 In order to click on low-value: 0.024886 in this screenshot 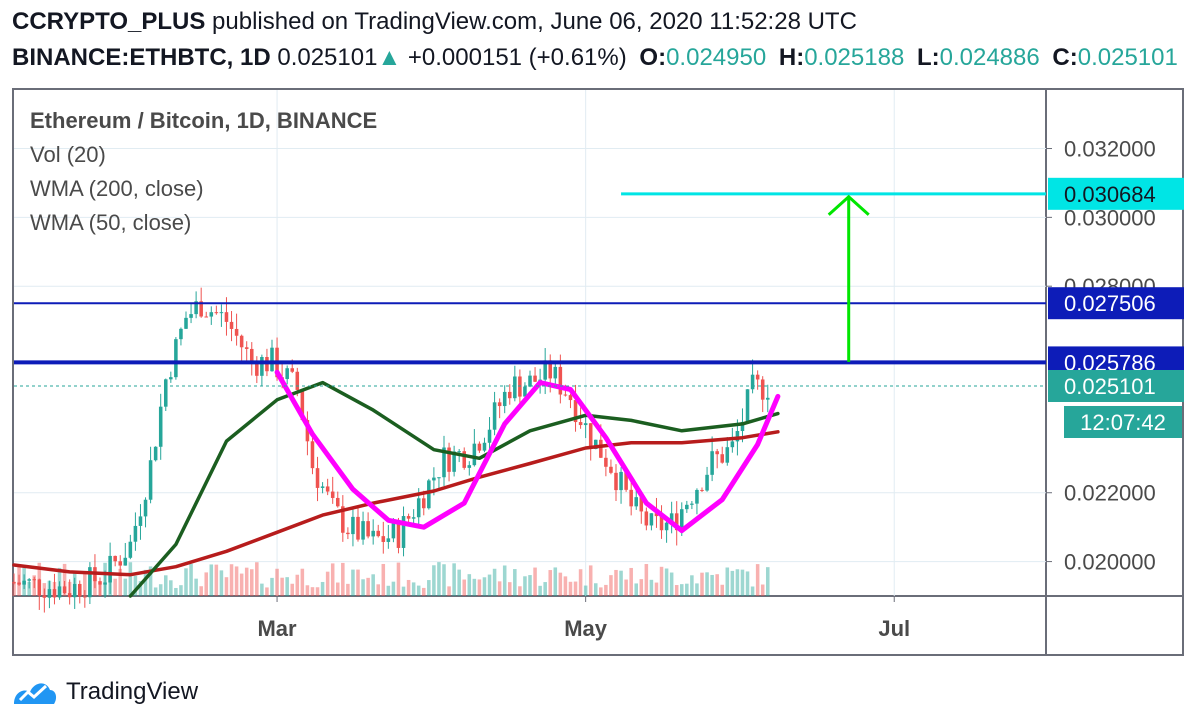, I will do `click(989, 57)`.